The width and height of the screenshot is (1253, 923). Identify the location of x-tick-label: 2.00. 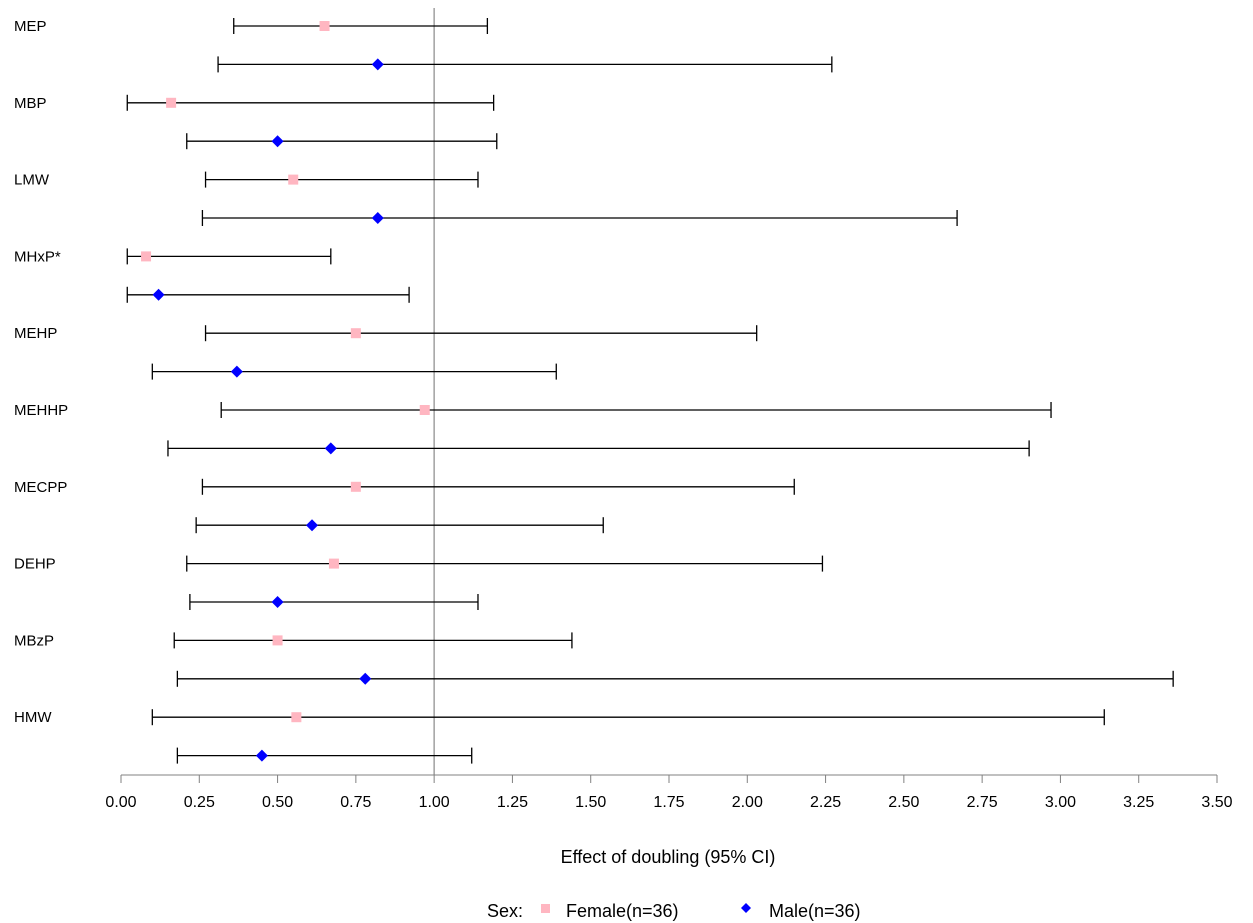
(747, 802).